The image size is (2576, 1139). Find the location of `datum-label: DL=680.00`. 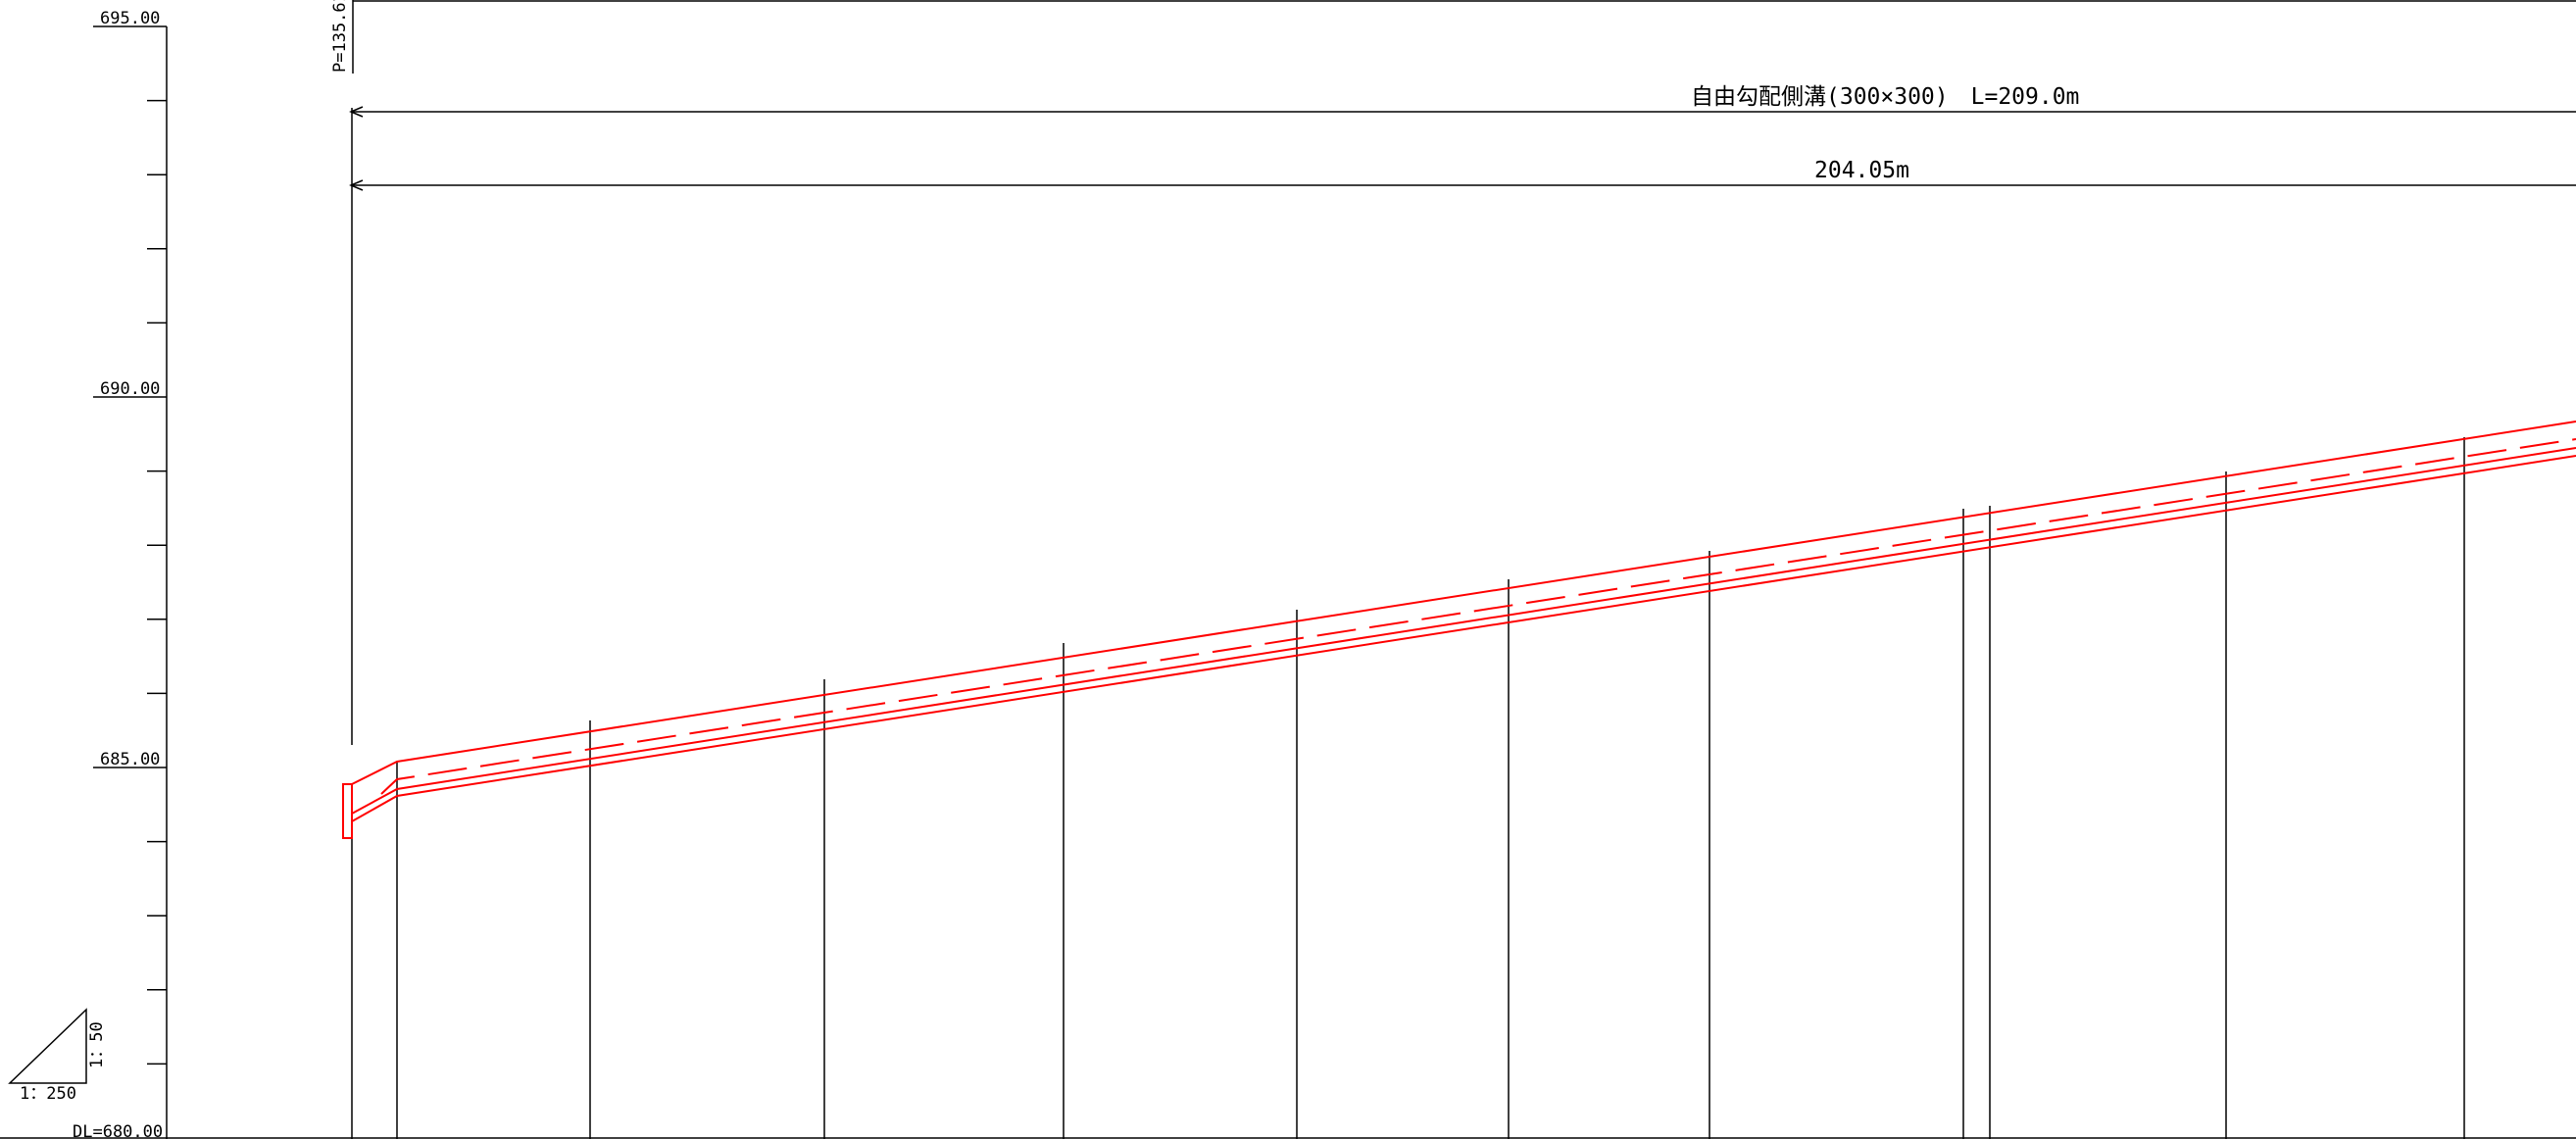

datum-label: DL=680.00 is located at coordinates (118, 1130).